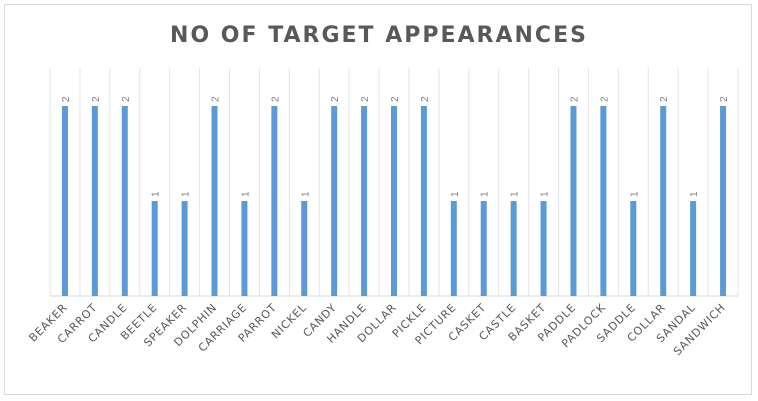 This screenshot has height=401, width=758. What do you see at coordinates (214, 201) in the screenshot?
I see `bar-dolphin` at bounding box center [214, 201].